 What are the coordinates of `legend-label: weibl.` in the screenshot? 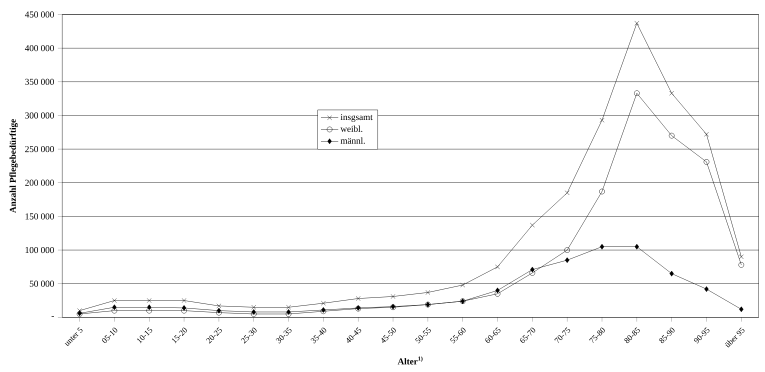 It's located at (351, 129).